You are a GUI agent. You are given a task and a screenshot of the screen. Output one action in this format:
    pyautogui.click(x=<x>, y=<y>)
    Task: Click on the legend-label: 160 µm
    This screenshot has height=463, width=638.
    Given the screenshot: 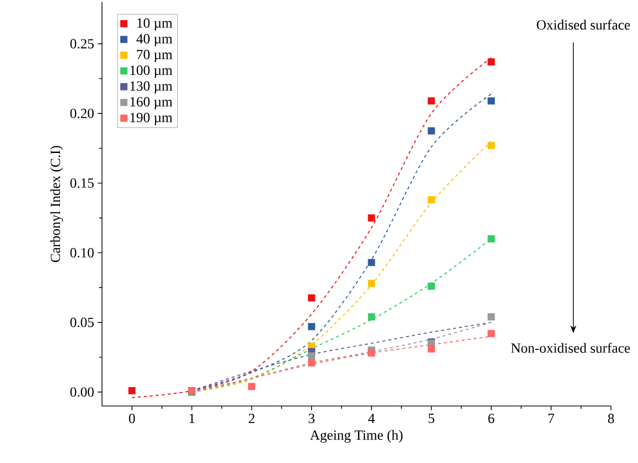 What is the action you would take?
    pyautogui.click(x=151, y=103)
    